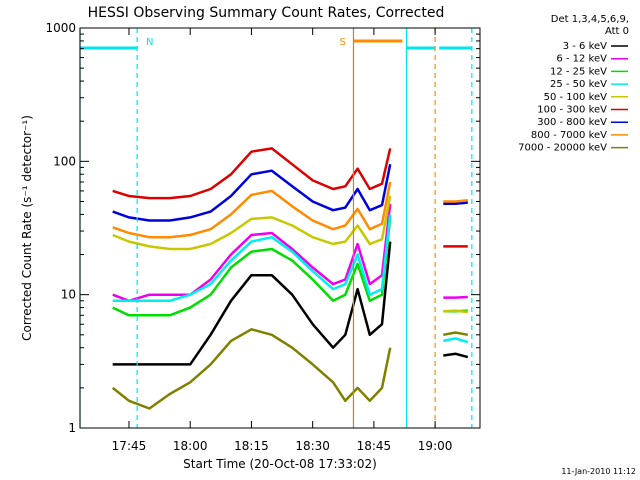 The image size is (640, 480). What do you see at coordinates (342, 42) in the screenshot?
I see `flag-label: S` at bounding box center [342, 42].